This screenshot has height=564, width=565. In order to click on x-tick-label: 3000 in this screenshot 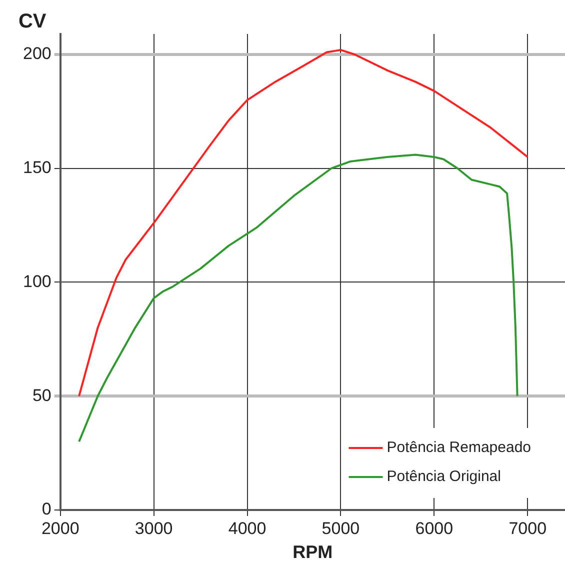, I will do `click(153, 528)`.